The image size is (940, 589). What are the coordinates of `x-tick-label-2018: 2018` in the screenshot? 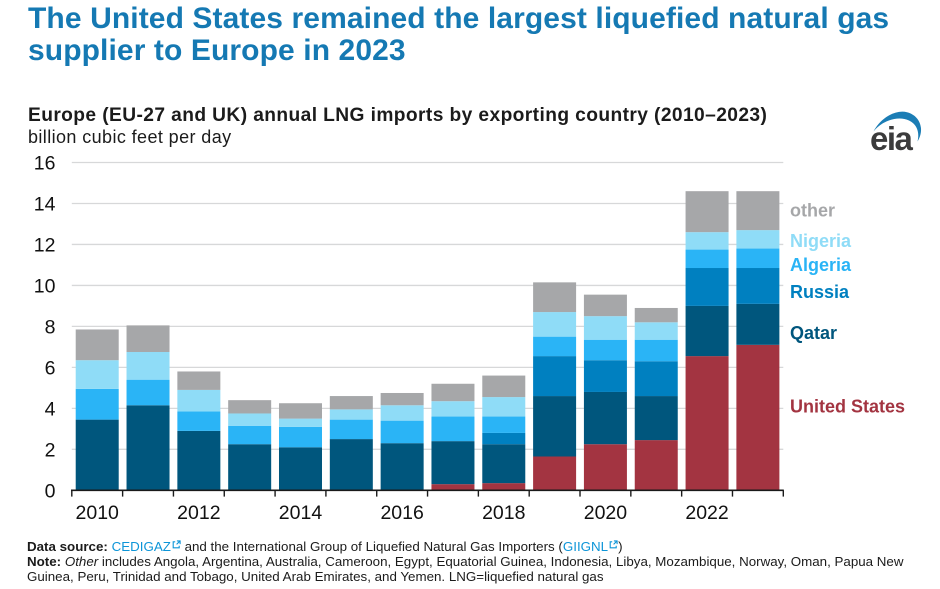 It's located at (503, 513).